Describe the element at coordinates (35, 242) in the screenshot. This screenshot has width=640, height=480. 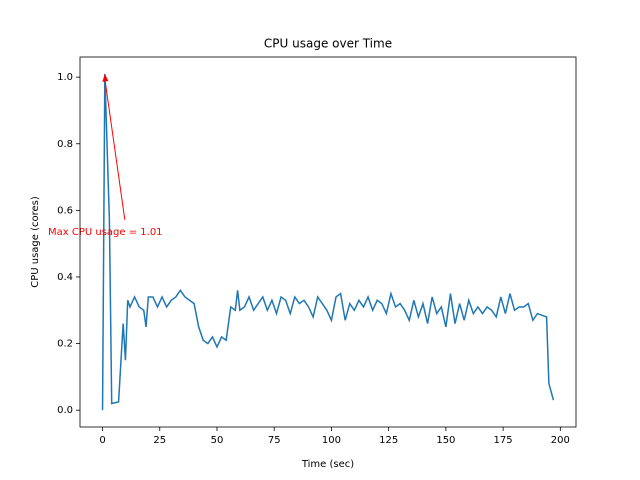
I see `y-axis-label: CPU usage (cores)` at that location.